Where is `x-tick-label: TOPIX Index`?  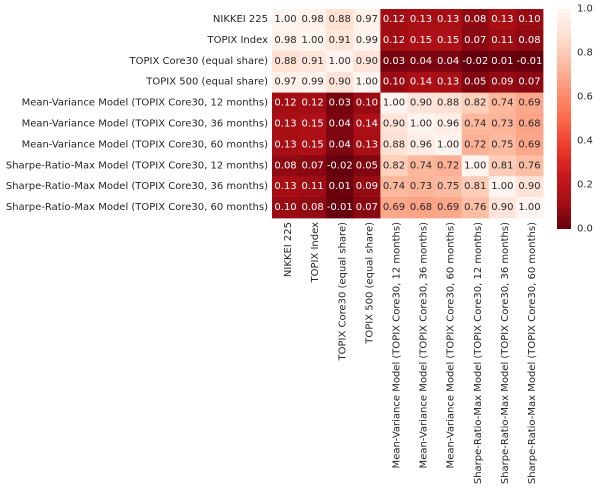
x-tick-label: TOPIX Index is located at coordinates (315, 253).